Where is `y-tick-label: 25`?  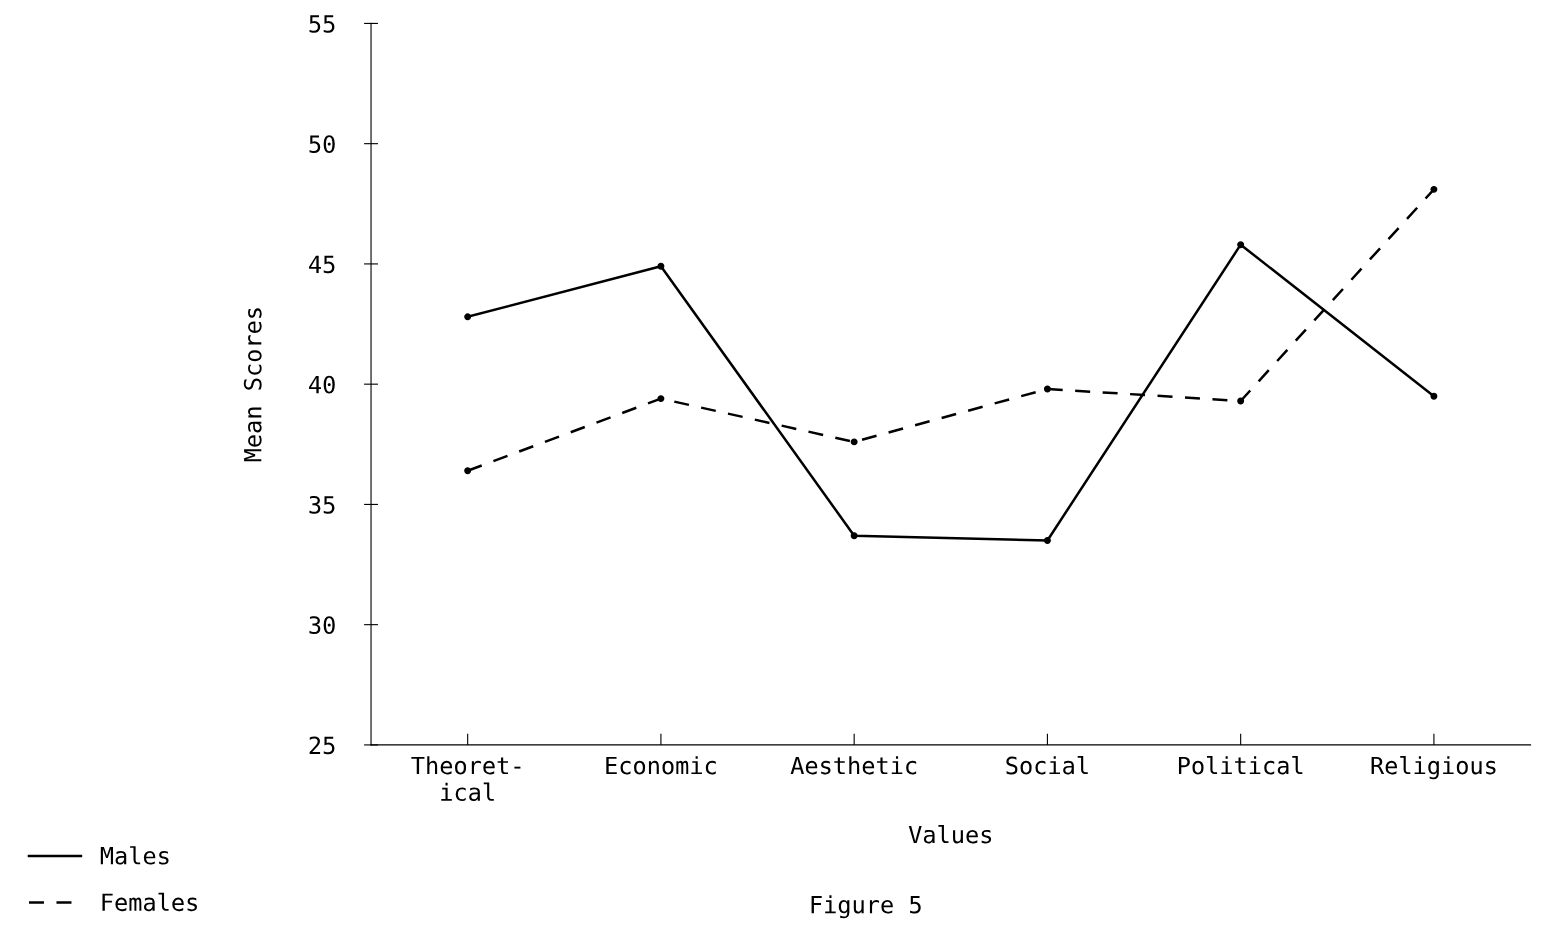
y-tick-label: 25 is located at coordinates (322, 745).